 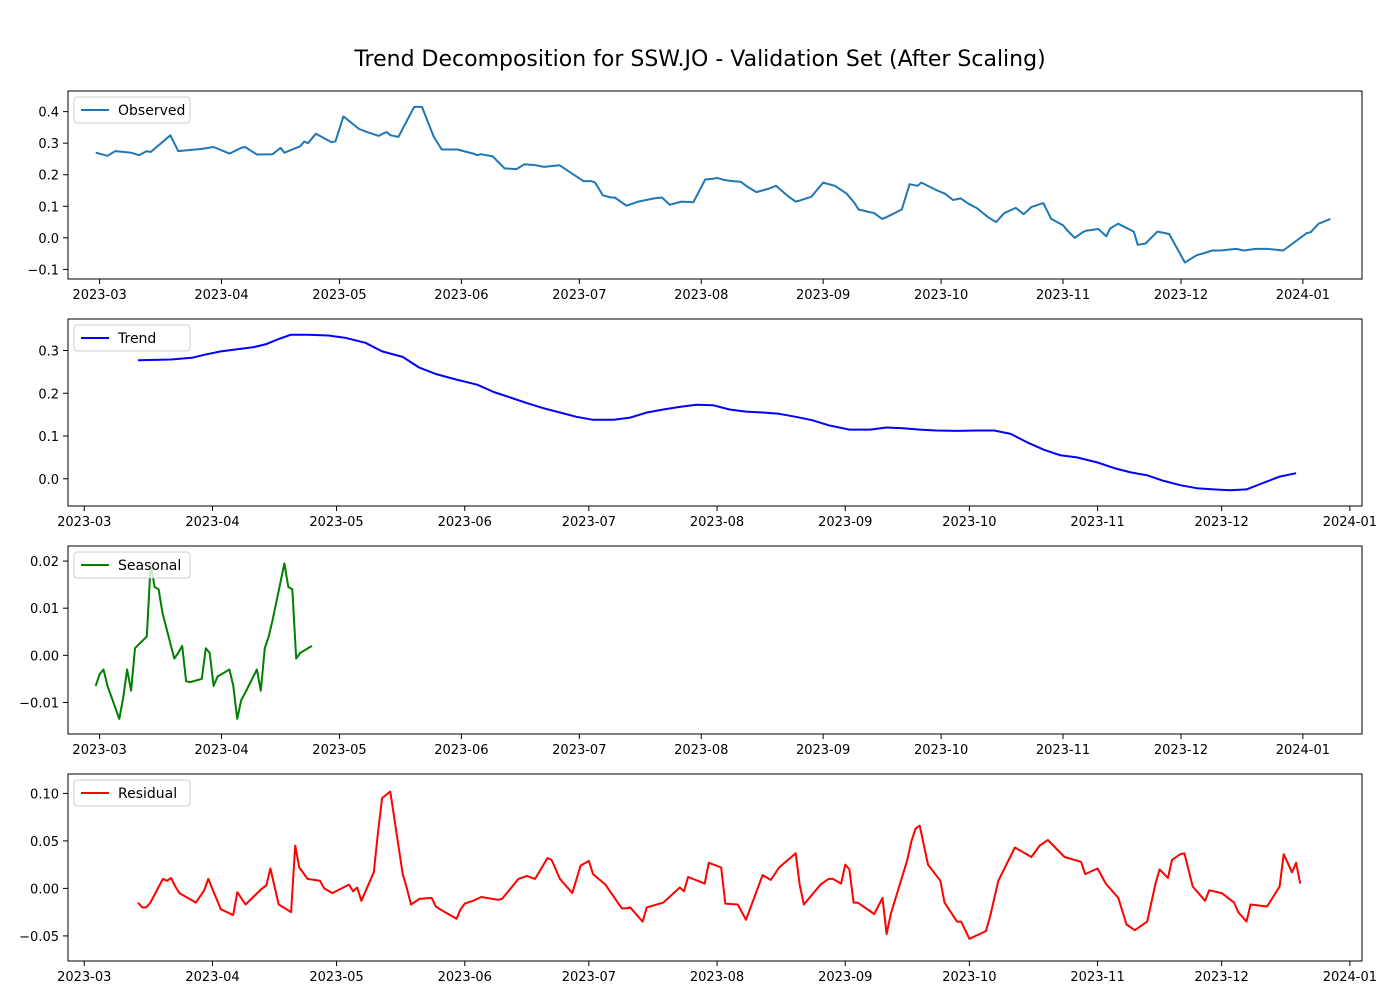 I want to click on residual-x-tick-label: 2023-11, so click(x=1097, y=977).